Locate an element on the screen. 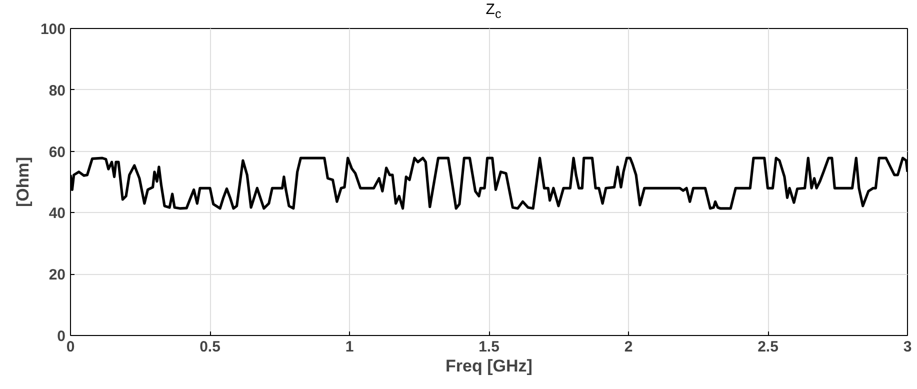 This screenshot has height=389, width=917. y-tick-label: 0 is located at coordinates (61, 336).